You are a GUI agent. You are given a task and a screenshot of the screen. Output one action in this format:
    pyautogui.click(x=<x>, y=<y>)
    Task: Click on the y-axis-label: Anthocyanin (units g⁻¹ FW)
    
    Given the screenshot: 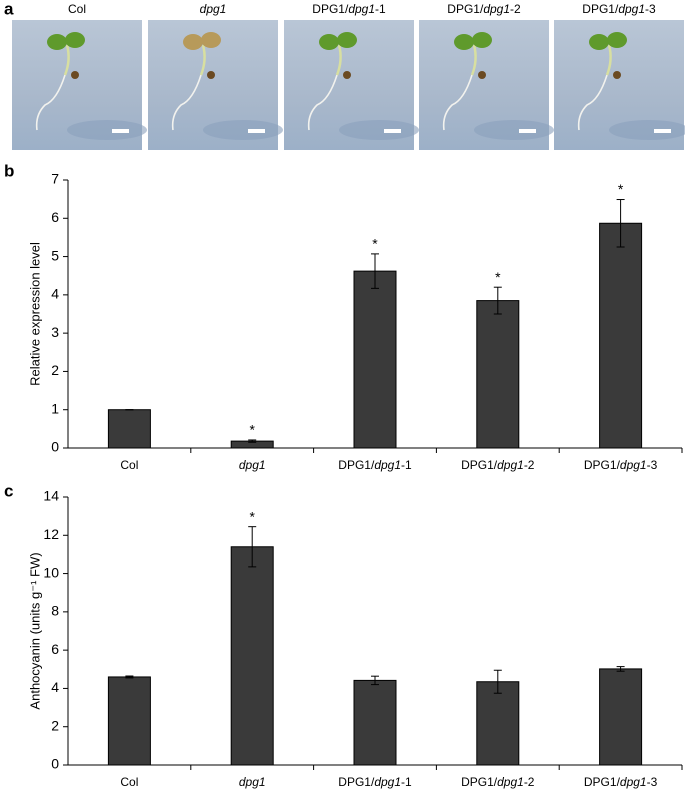 What is the action you would take?
    pyautogui.click(x=34, y=630)
    